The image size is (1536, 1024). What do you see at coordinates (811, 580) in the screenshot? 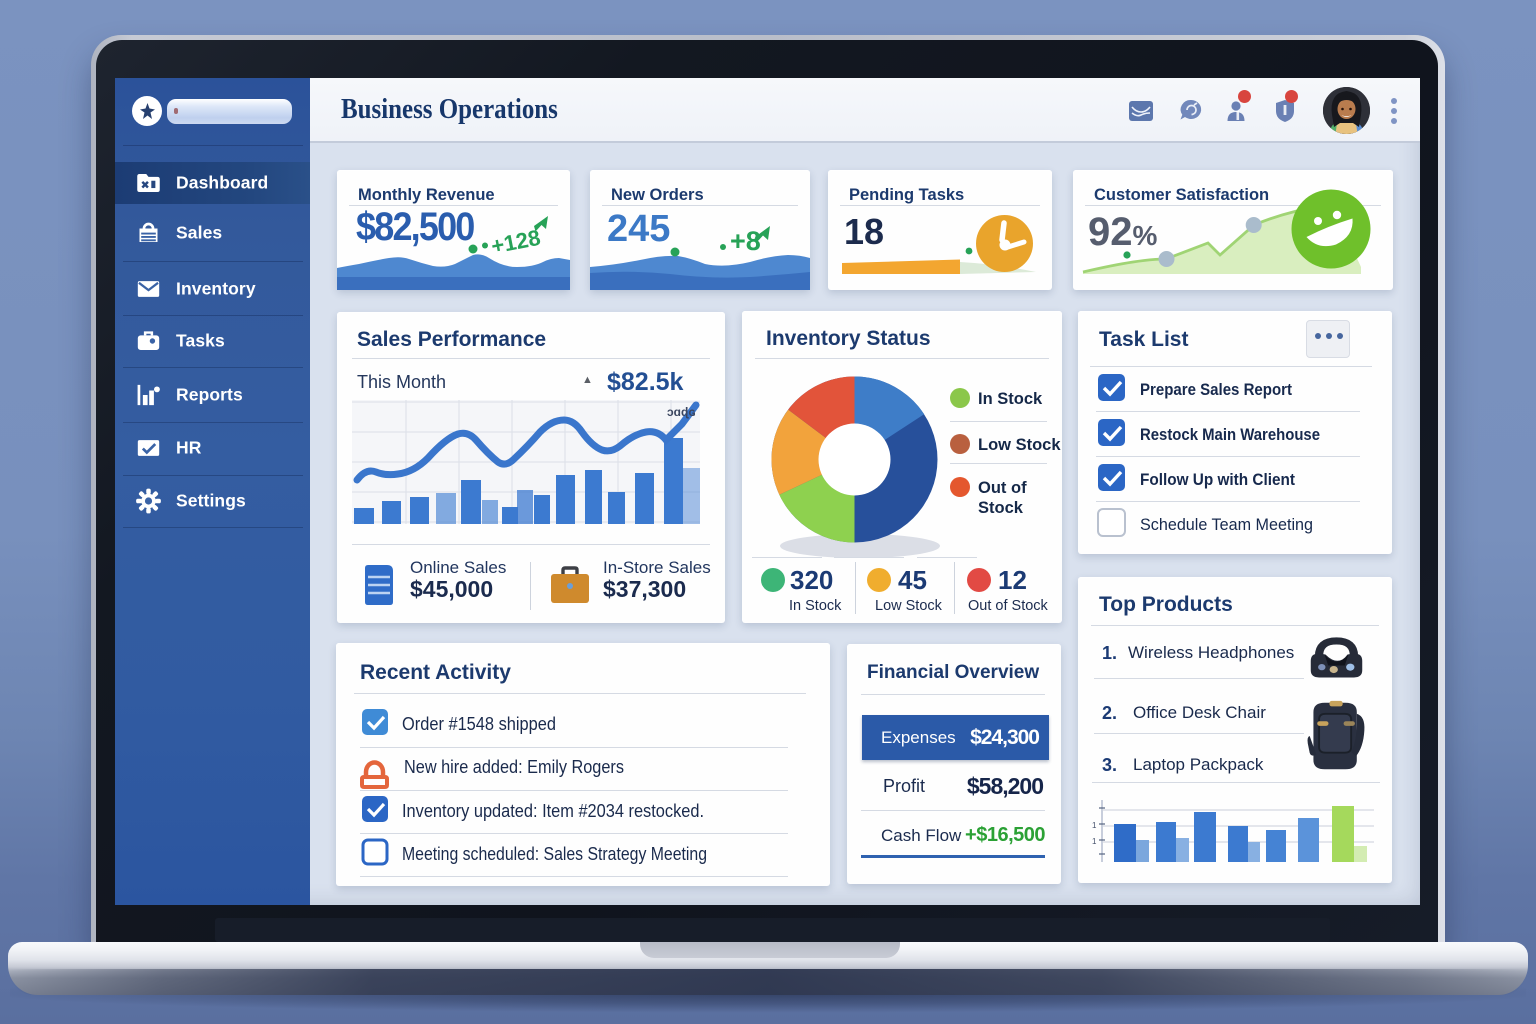
I see `svg-text: 320` at bounding box center [811, 580].